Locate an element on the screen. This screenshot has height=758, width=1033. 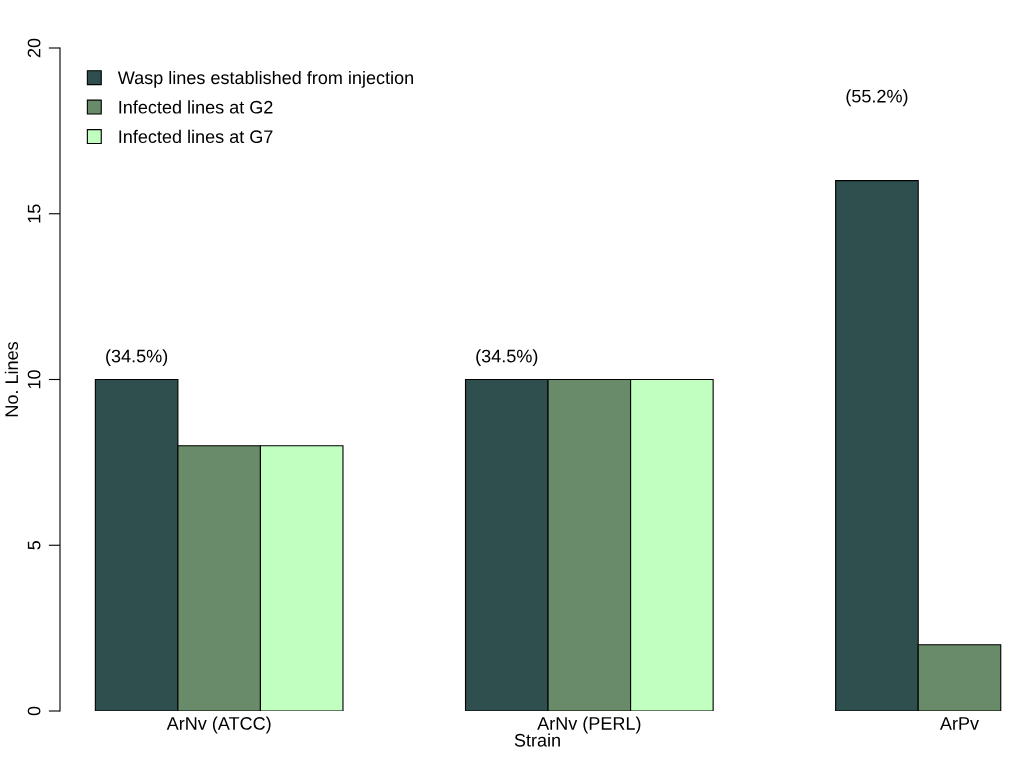
y-tick-label: 10 is located at coordinates (34, 379).